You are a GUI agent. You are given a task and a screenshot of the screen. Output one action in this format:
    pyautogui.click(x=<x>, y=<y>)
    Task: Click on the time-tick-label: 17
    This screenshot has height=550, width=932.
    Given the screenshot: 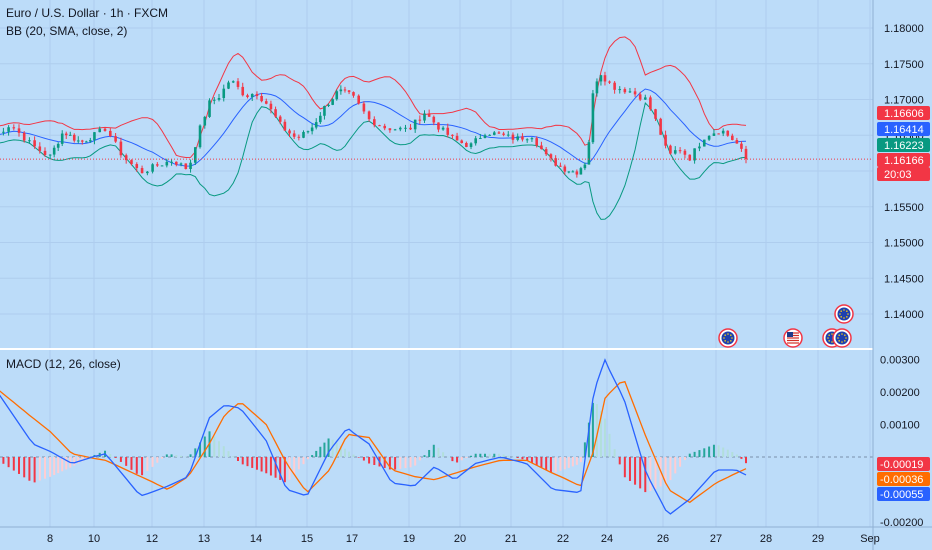 What is the action you would take?
    pyautogui.click(x=352, y=539)
    